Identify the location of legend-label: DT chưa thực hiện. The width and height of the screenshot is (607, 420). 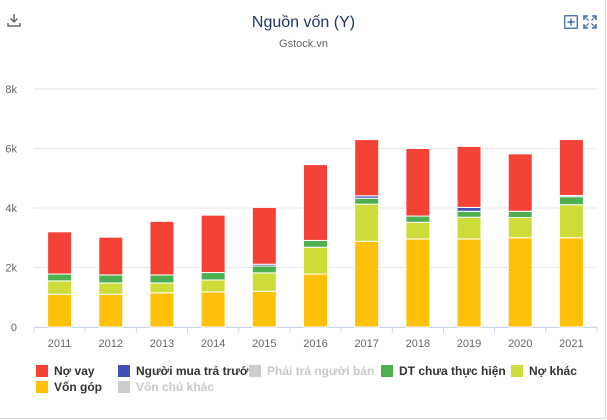
(452, 371).